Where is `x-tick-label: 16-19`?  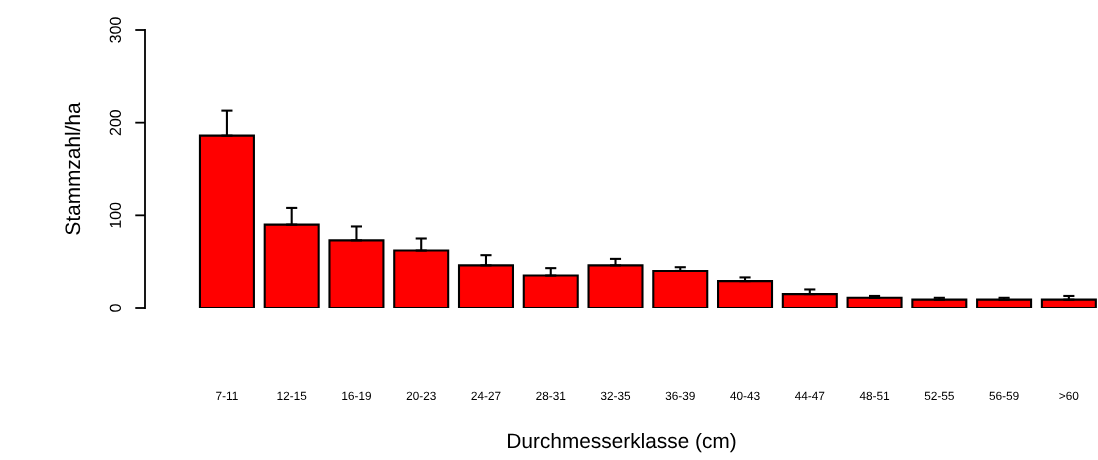 x-tick-label: 16-19 is located at coordinates (356, 395).